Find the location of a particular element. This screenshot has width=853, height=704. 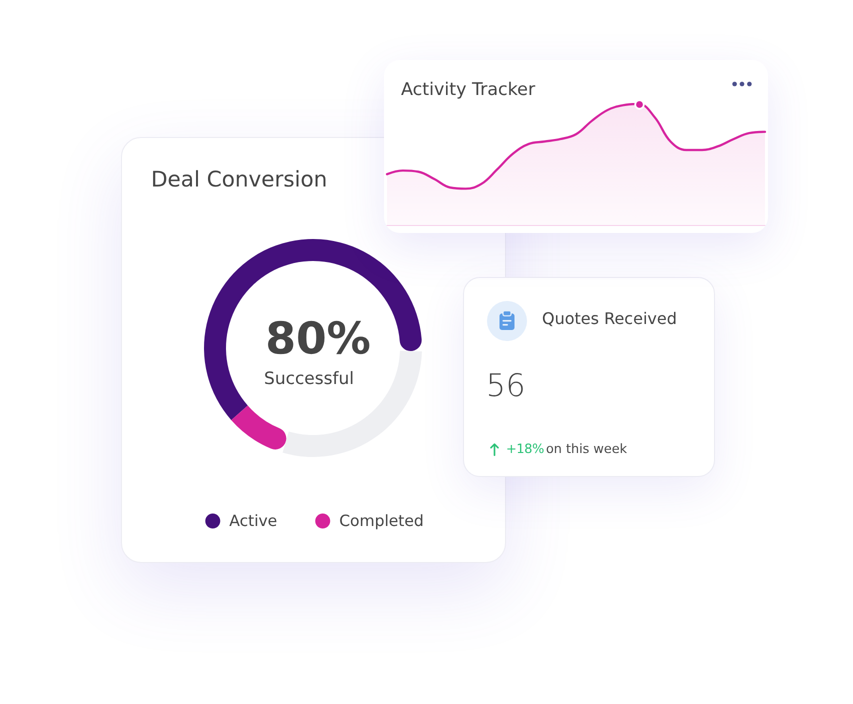

text: +18% is located at coordinates (525, 449).